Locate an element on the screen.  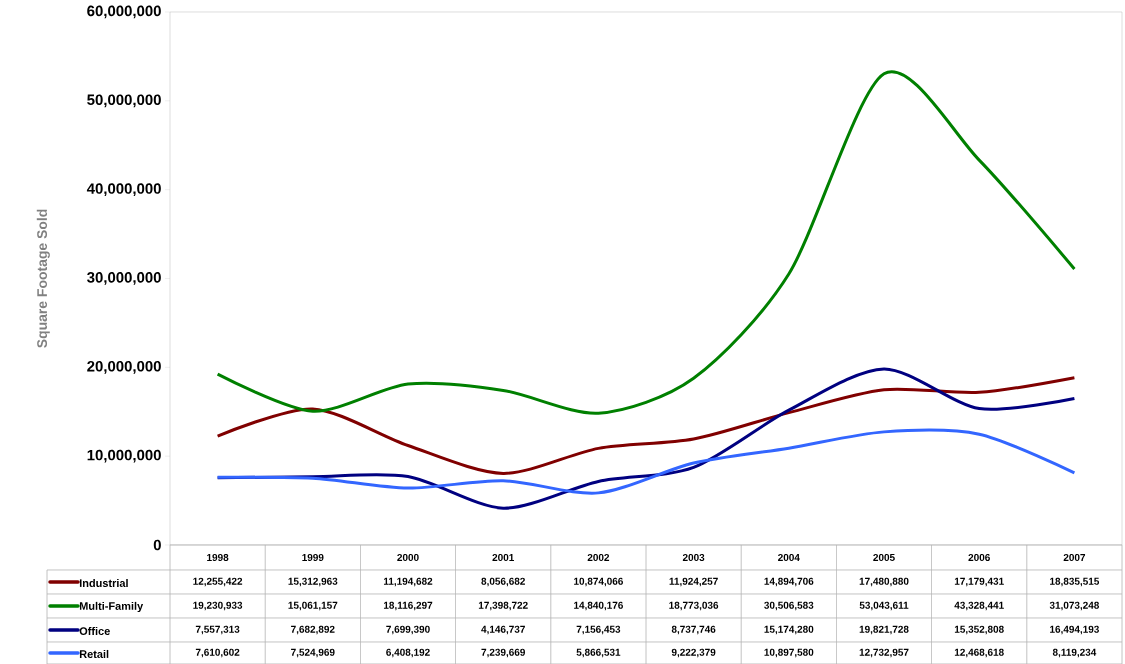
data-label: 7,699,390 is located at coordinates (408, 630).